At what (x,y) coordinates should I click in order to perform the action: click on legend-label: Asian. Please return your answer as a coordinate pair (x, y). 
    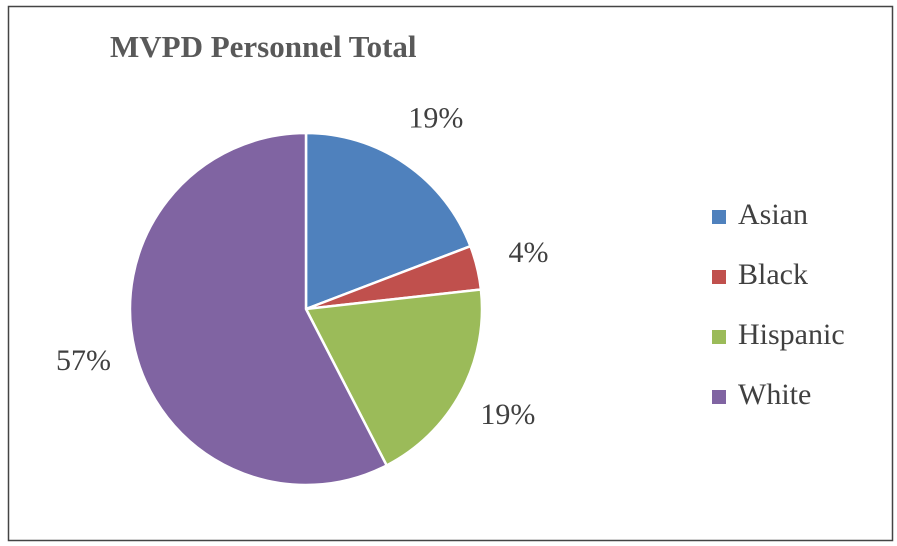
    Looking at the image, I should click on (773, 214).